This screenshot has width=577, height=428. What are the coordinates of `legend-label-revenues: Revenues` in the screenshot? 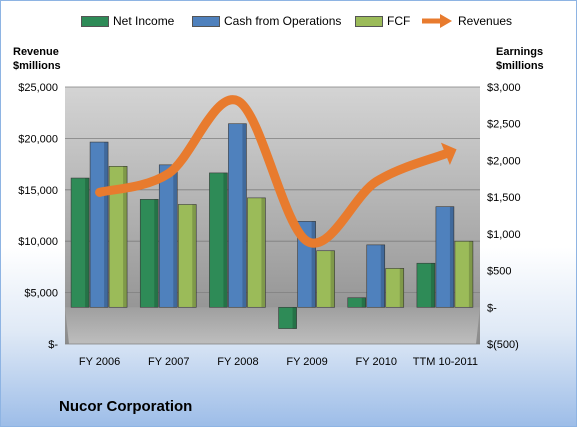 It's located at (485, 21).